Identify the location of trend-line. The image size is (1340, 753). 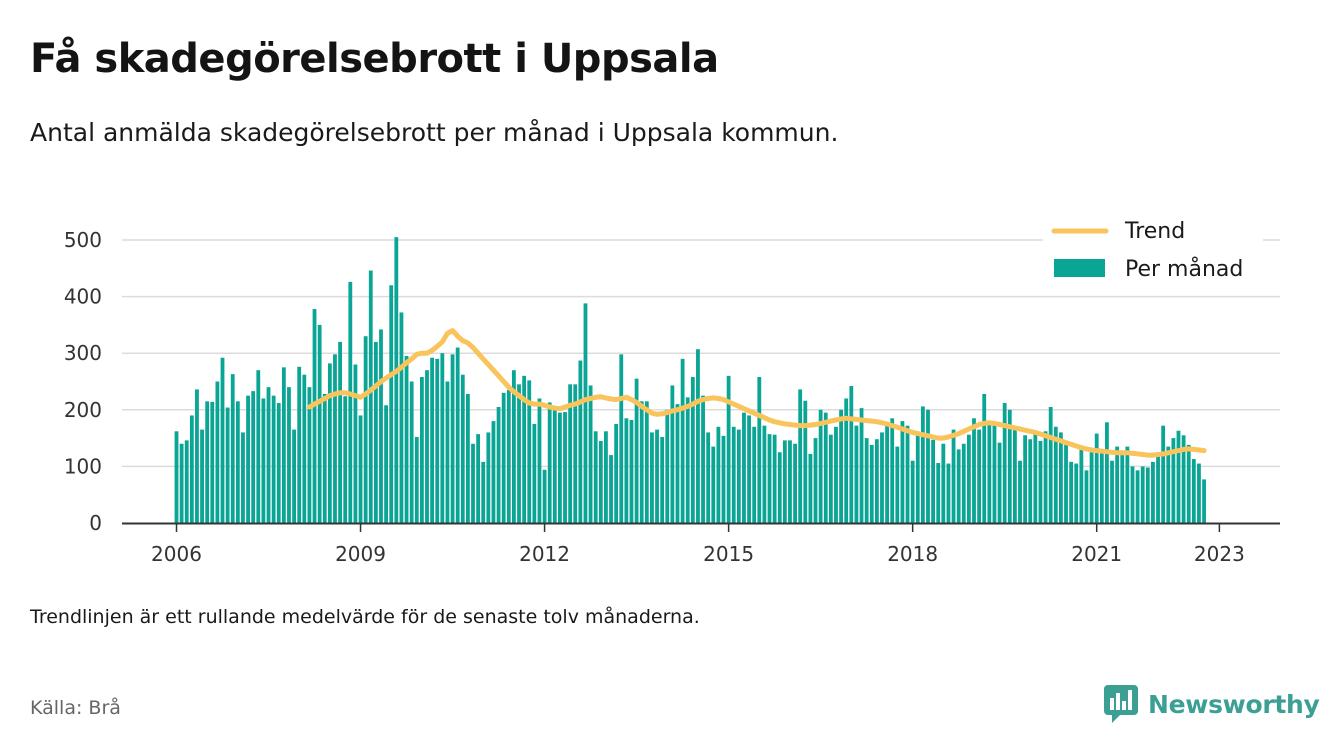
(756, 393).